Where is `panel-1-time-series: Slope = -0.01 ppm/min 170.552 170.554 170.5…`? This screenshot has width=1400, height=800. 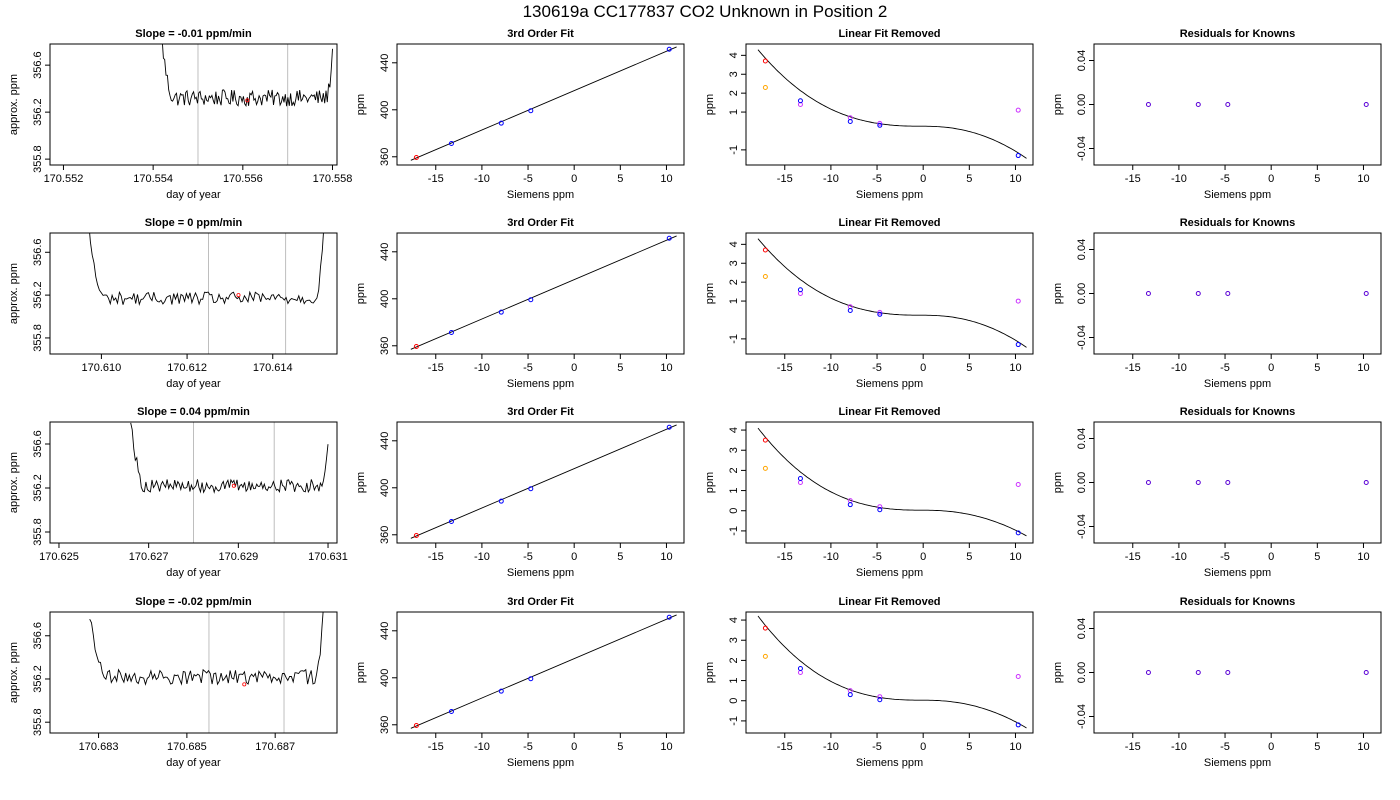 panel-1-time-series: Slope = -0.01 ppm/min 170.552 170.554 170.5… is located at coordinates (180, 114).